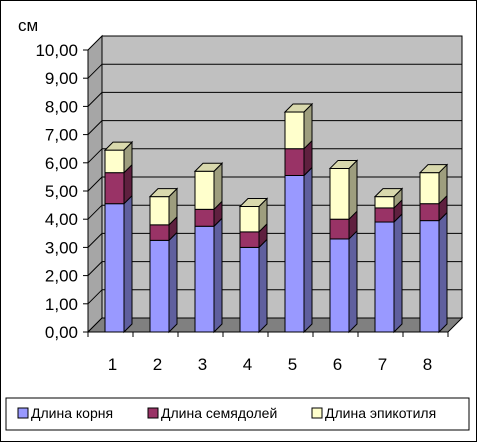 Image resolution: width=477 pixels, height=442 pixels. I want to click on x-tick-label: 4, so click(247, 364).